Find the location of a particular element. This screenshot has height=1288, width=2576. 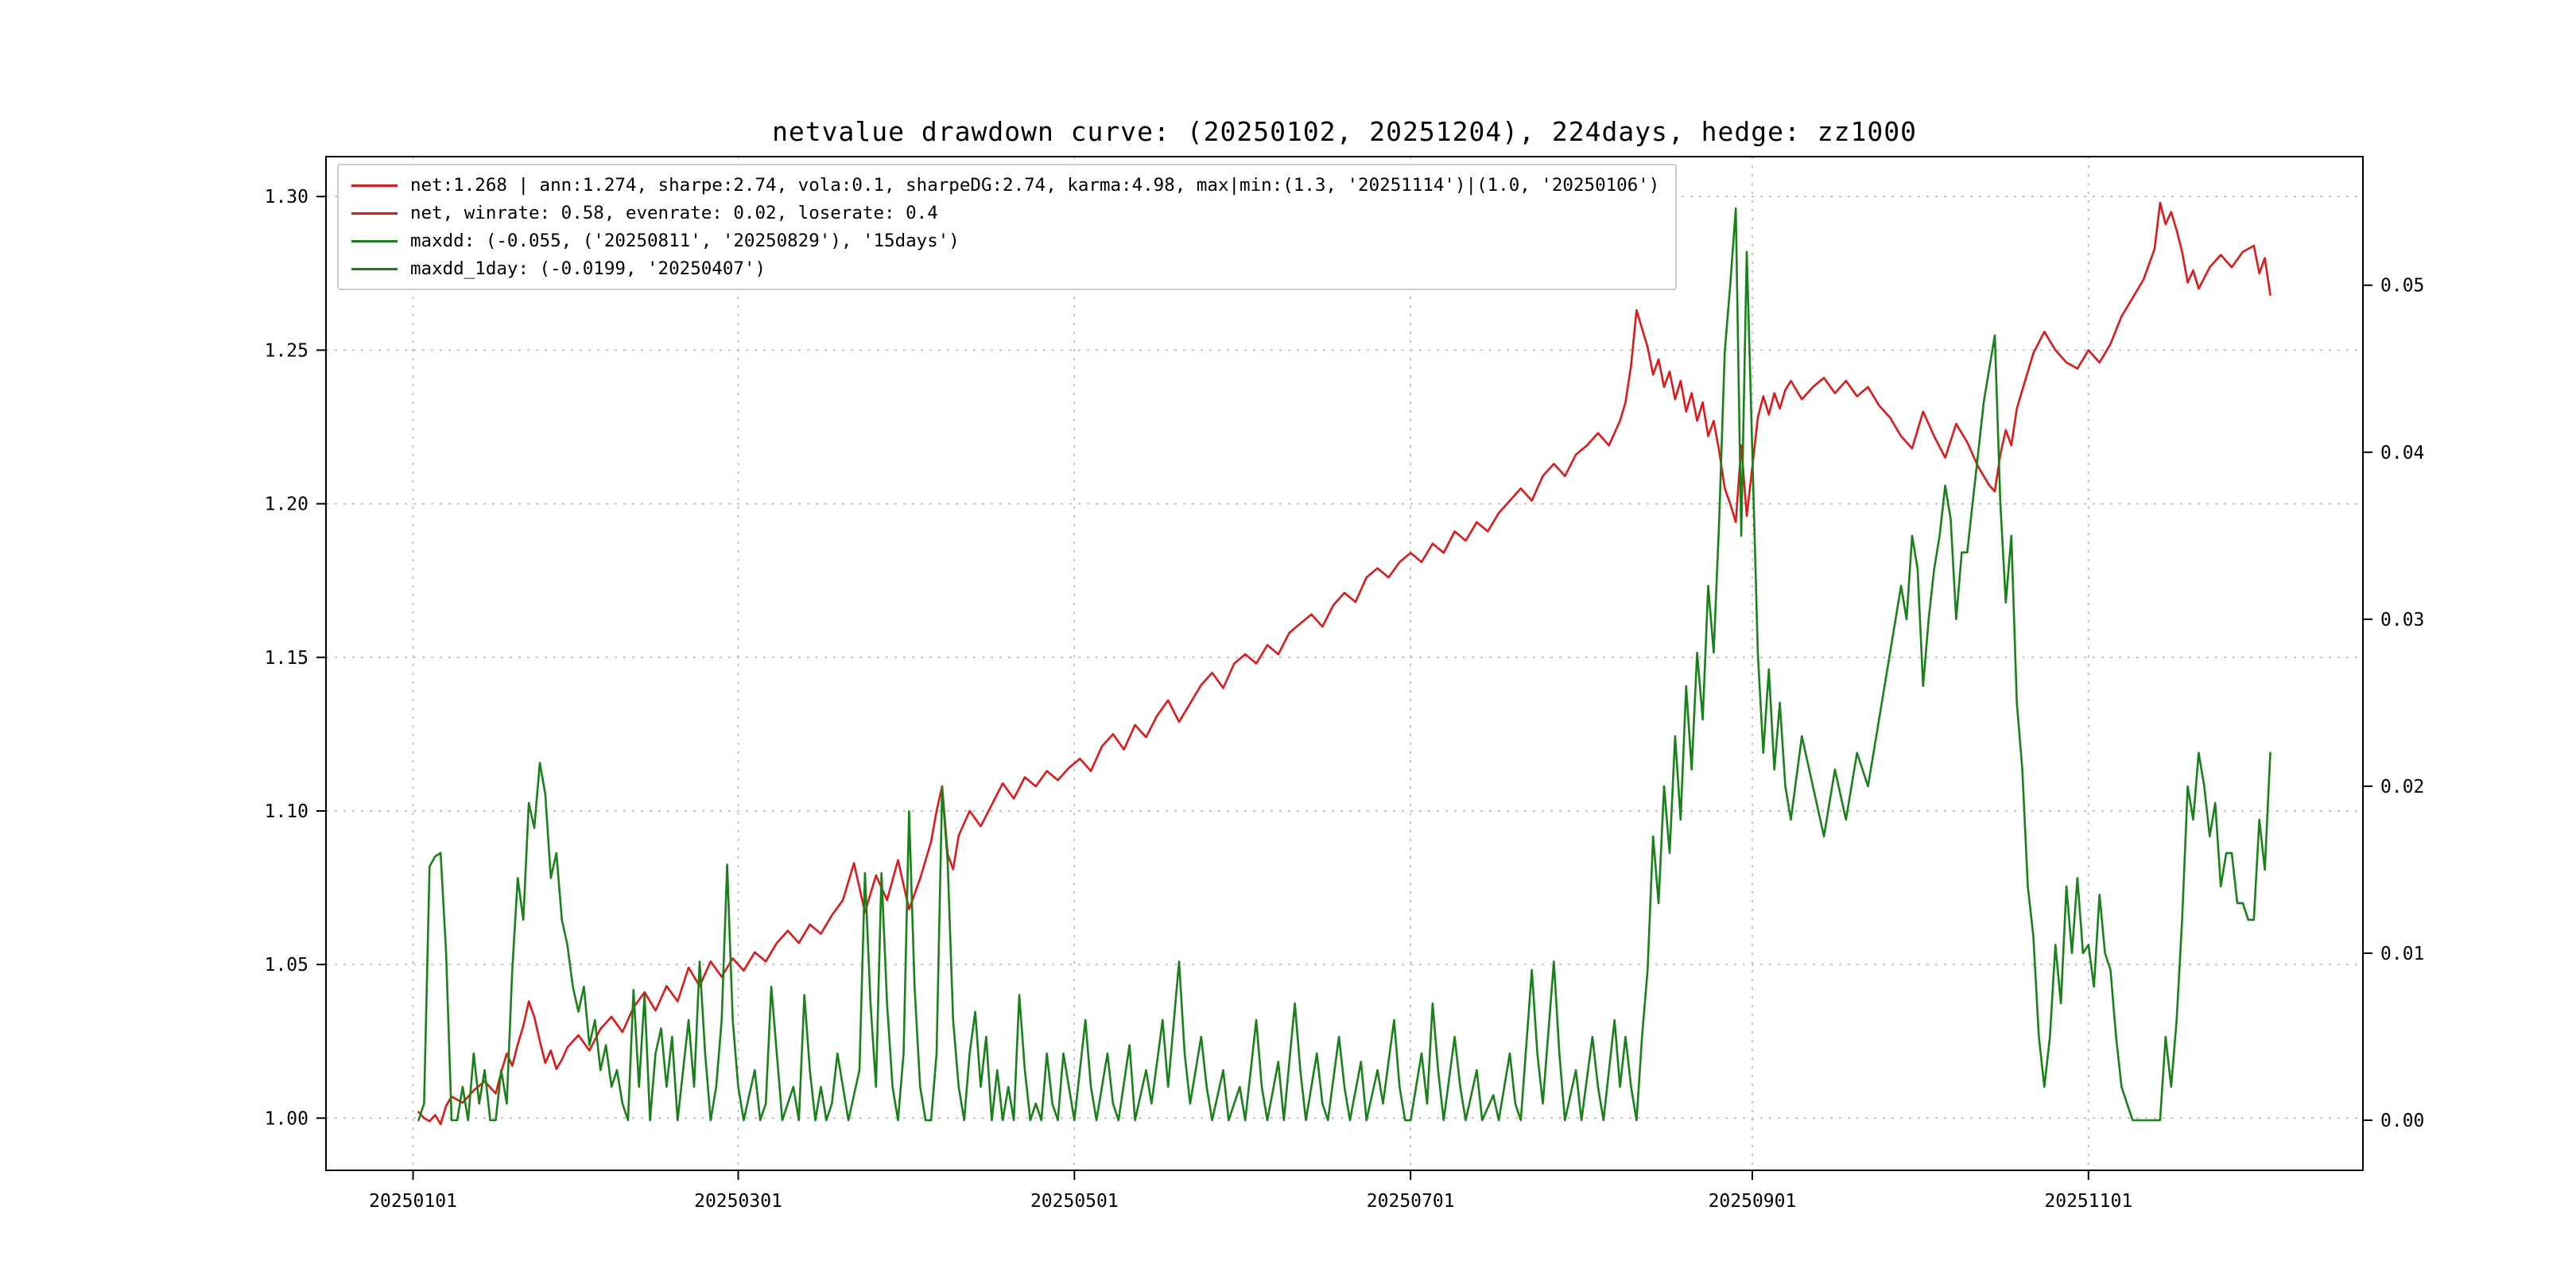

y-left-tick-label: 1.10 is located at coordinates (286, 811).